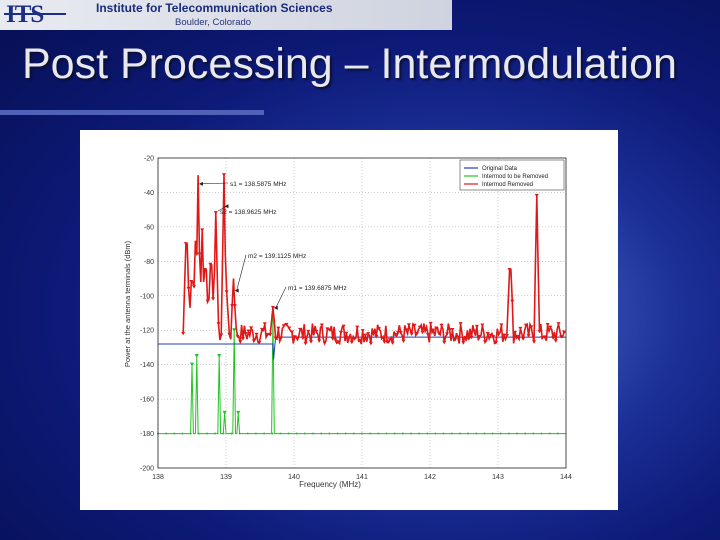  Describe the element at coordinates (219, 356) in the screenshot. I see `green-marker` at that location.